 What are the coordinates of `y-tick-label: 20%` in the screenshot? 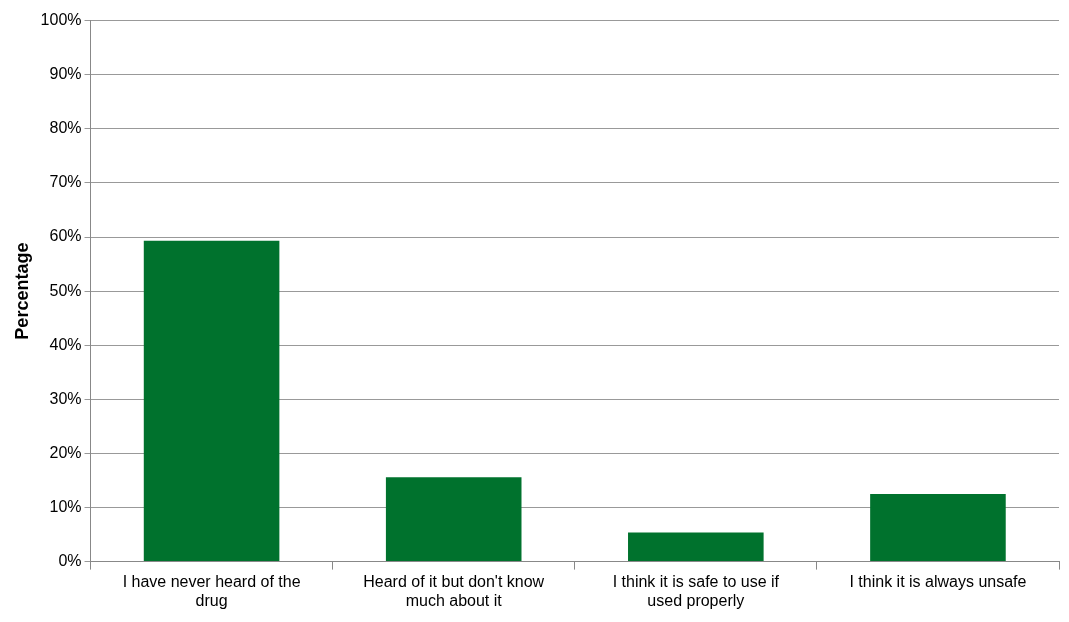 It's located at (65, 452).